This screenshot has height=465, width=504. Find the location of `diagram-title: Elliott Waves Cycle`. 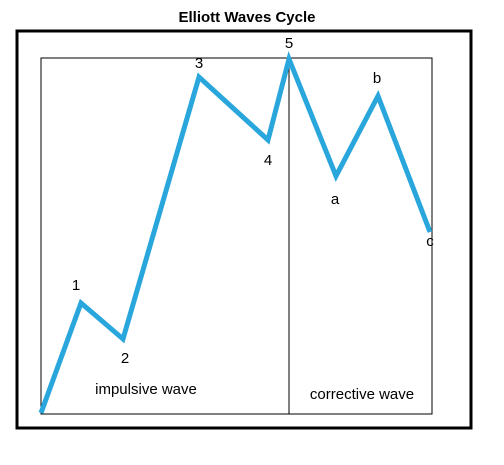

diagram-title: Elliott Waves Cycle is located at coordinates (247, 17).